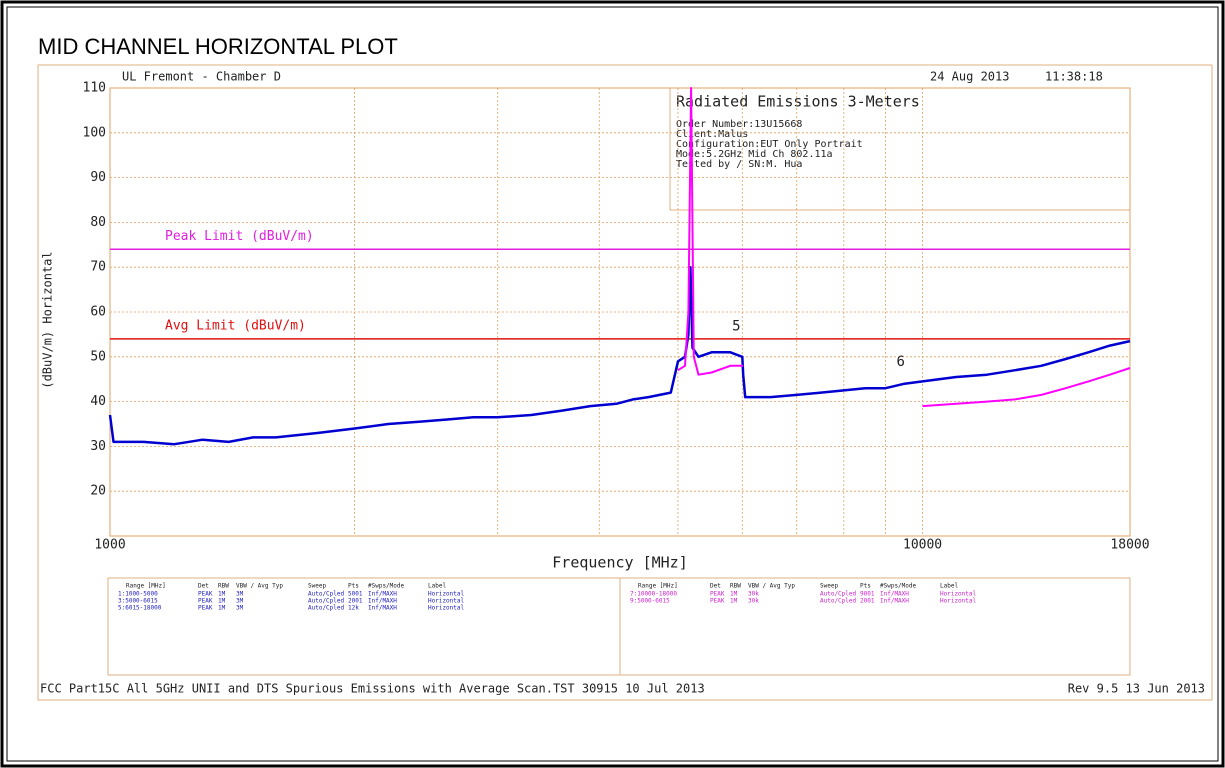  What do you see at coordinates (922, 545) in the screenshot?
I see `x-tick-label: 10000` at bounding box center [922, 545].